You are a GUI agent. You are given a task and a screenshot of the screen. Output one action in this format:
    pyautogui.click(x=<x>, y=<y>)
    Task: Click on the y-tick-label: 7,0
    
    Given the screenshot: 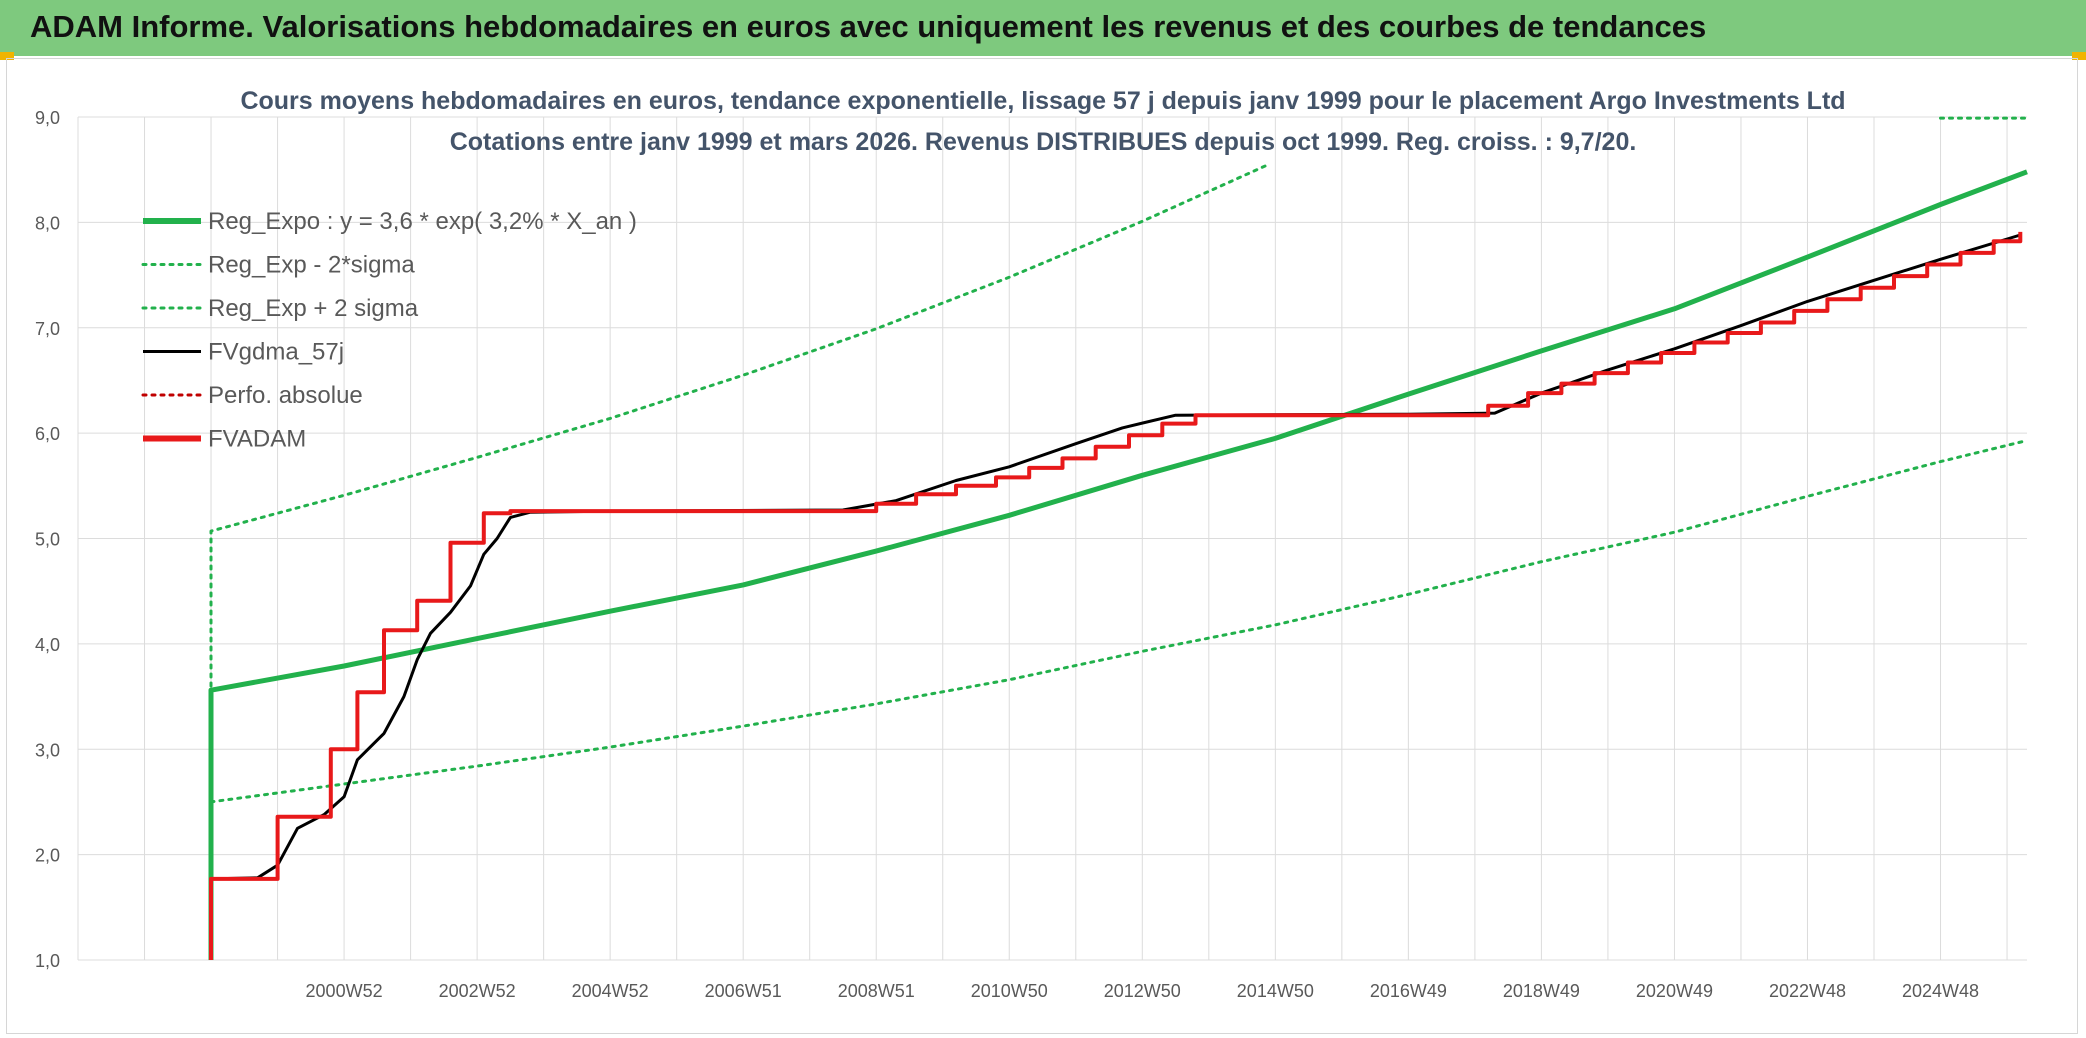 What is the action you would take?
    pyautogui.click(x=47, y=329)
    